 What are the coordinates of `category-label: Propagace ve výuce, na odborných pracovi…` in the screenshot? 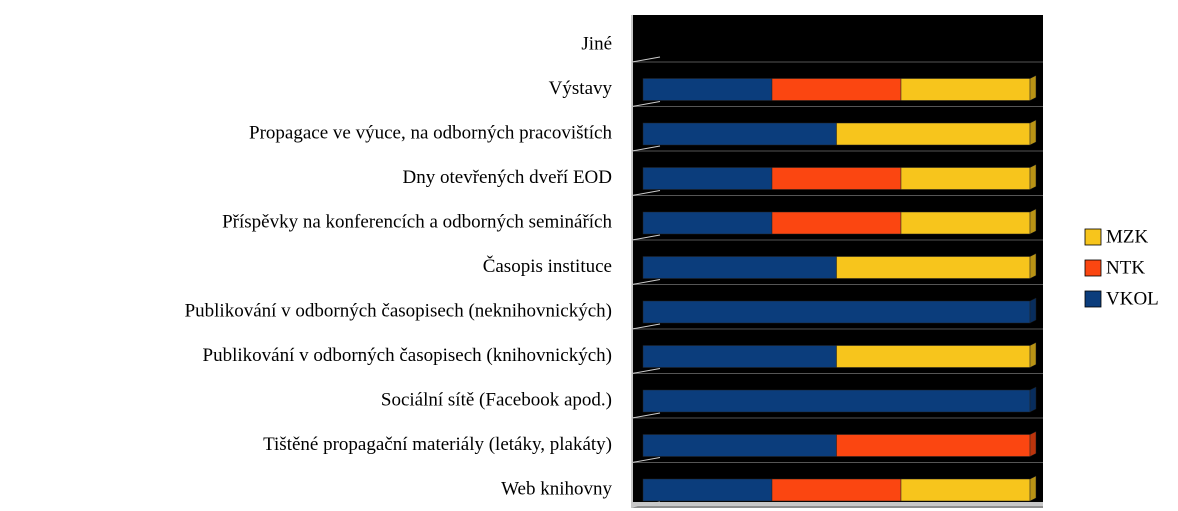 It's located at (430, 132).